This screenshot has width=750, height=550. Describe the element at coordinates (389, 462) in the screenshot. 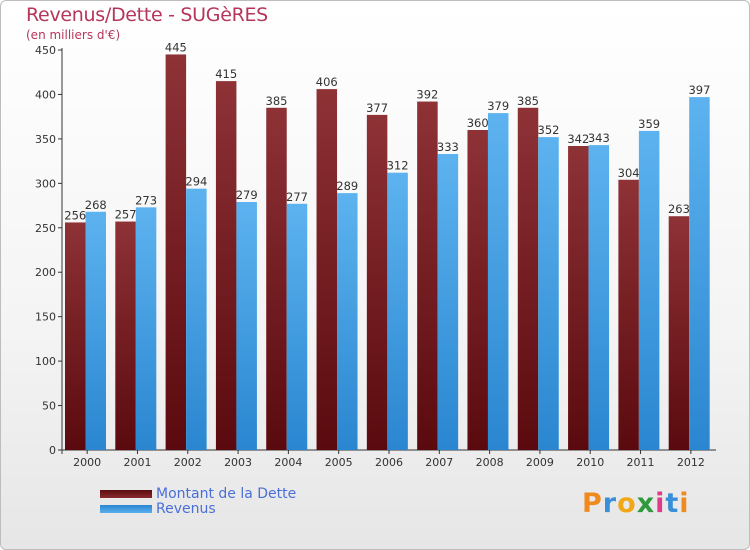

I see `x-tick-label: 2006` at that location.